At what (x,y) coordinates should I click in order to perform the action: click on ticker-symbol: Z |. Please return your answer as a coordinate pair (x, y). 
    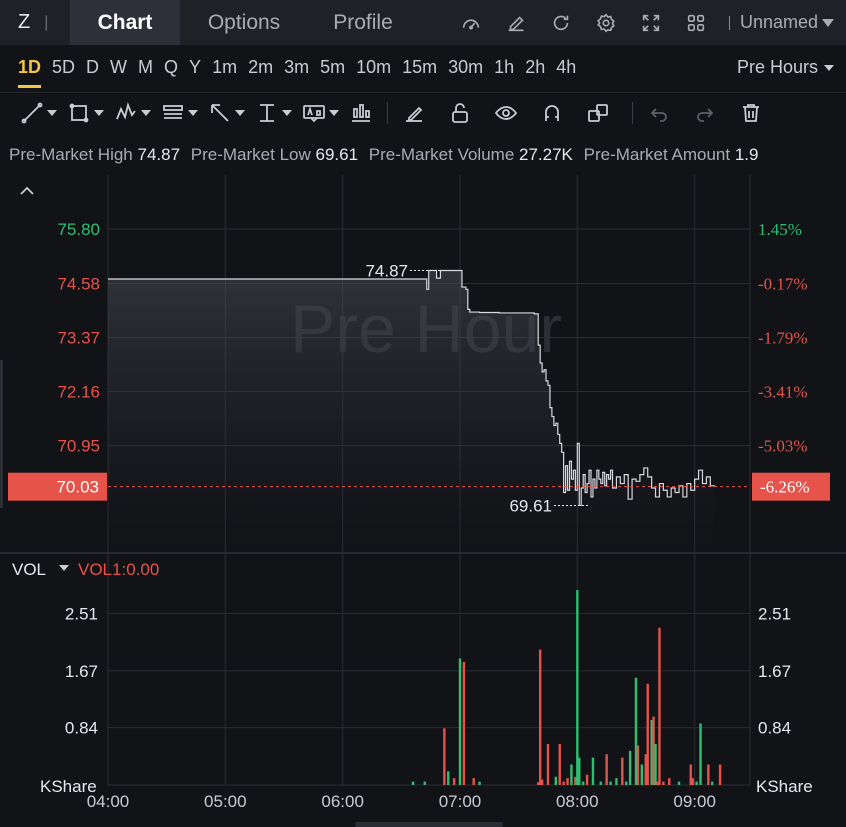
    Looking at the image, I should click on (35, 22).